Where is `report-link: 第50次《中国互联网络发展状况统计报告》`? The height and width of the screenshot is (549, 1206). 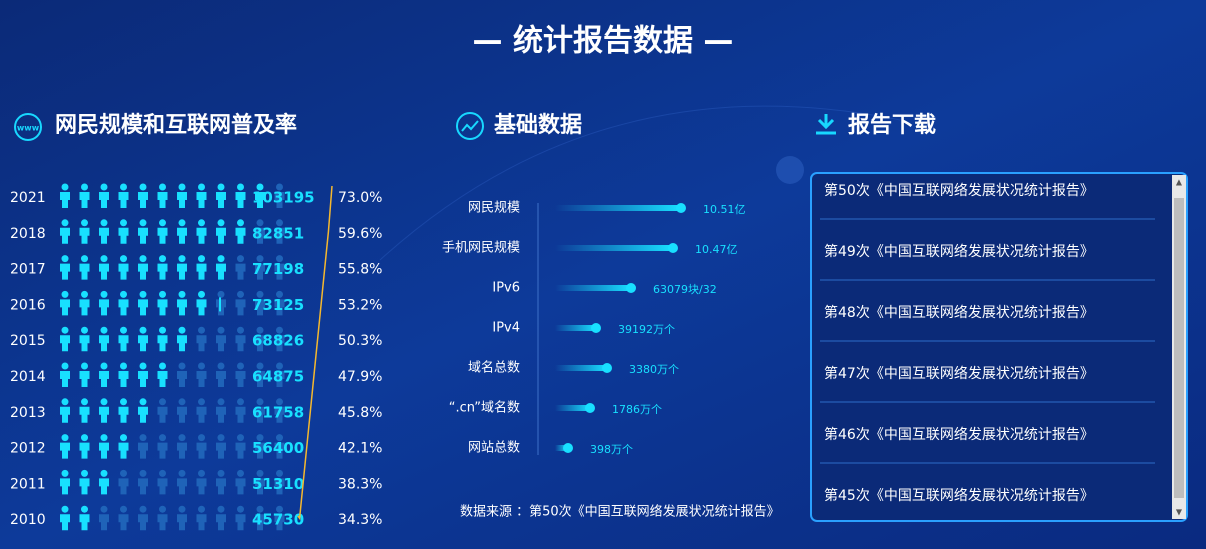 report-link: 第50次《中国互联网络发展状况统计报告》 is located at coordinates (959, 190).